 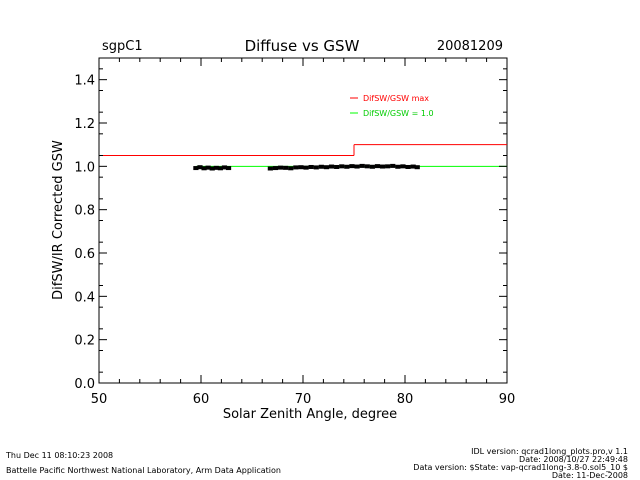 I want to click on x-tick-label: 60, so click(x=201, y=399).